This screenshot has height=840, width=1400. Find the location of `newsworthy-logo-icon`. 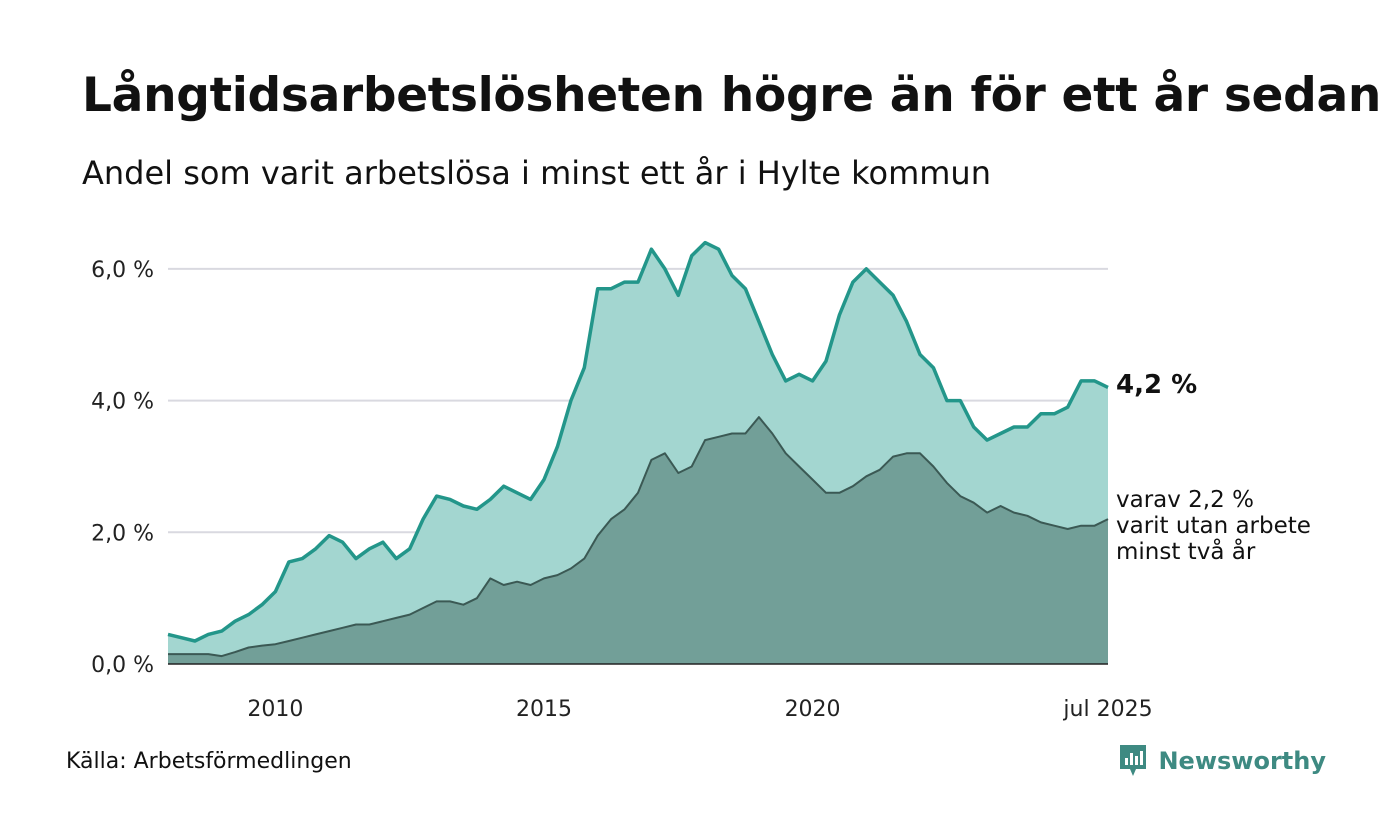

newsworthy-logo-icon is located at coordinates (1133, 760).